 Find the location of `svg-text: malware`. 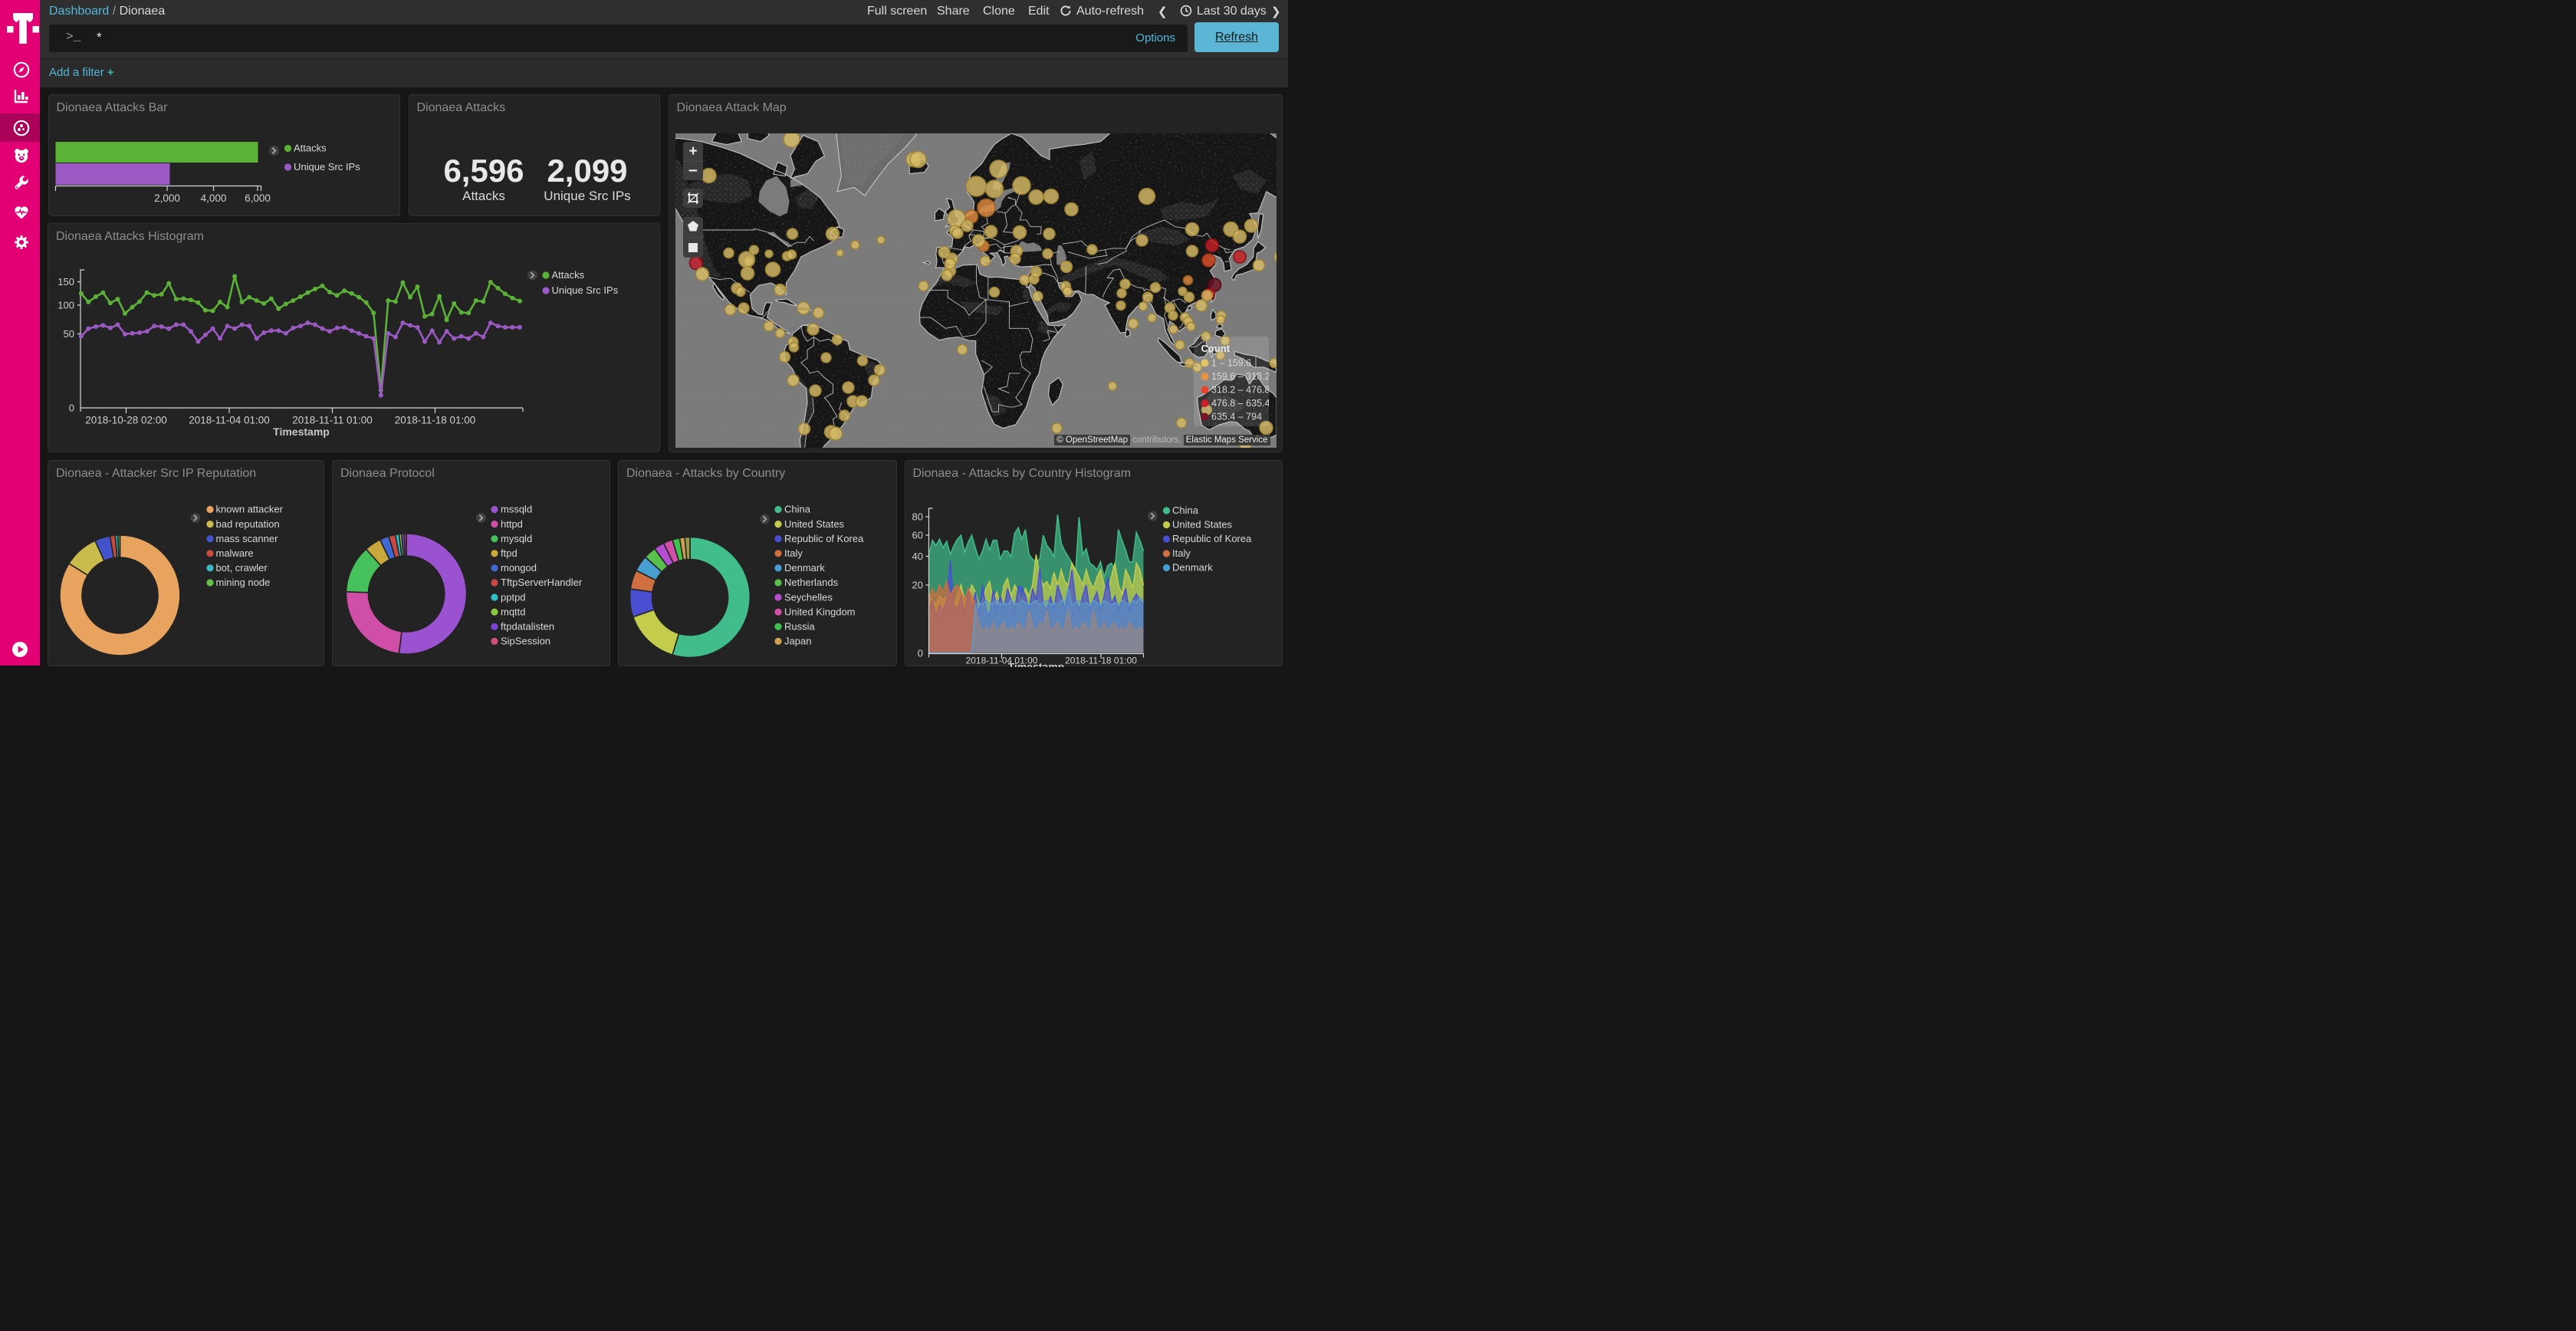

svg-text: malware is located at coordinates (235, 553).